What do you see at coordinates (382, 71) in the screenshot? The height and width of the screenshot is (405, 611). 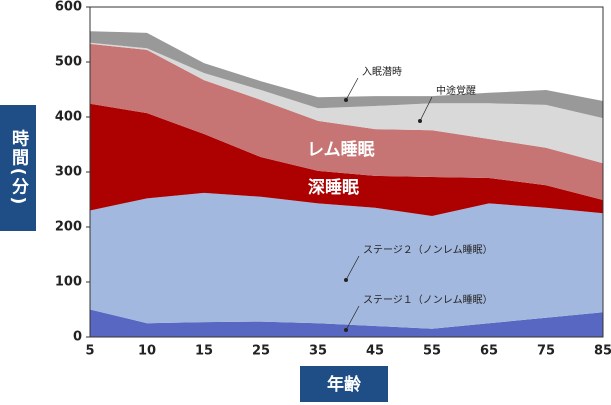 I see `series-label: 入眠潜時` at bounding box center [382, 71].